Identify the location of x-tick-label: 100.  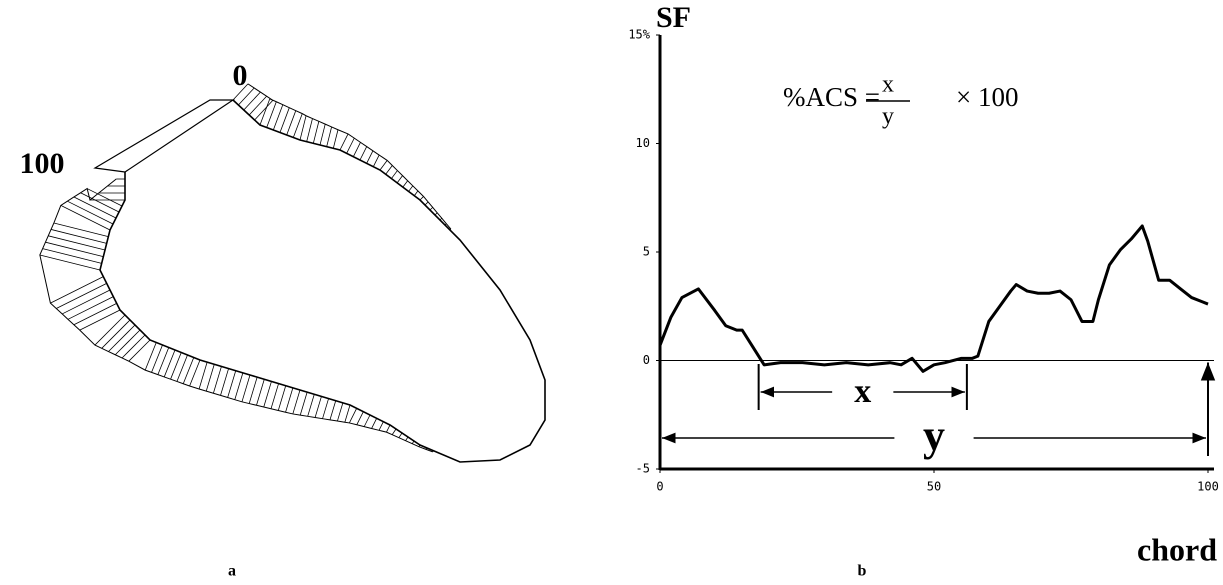
(1208, 487).